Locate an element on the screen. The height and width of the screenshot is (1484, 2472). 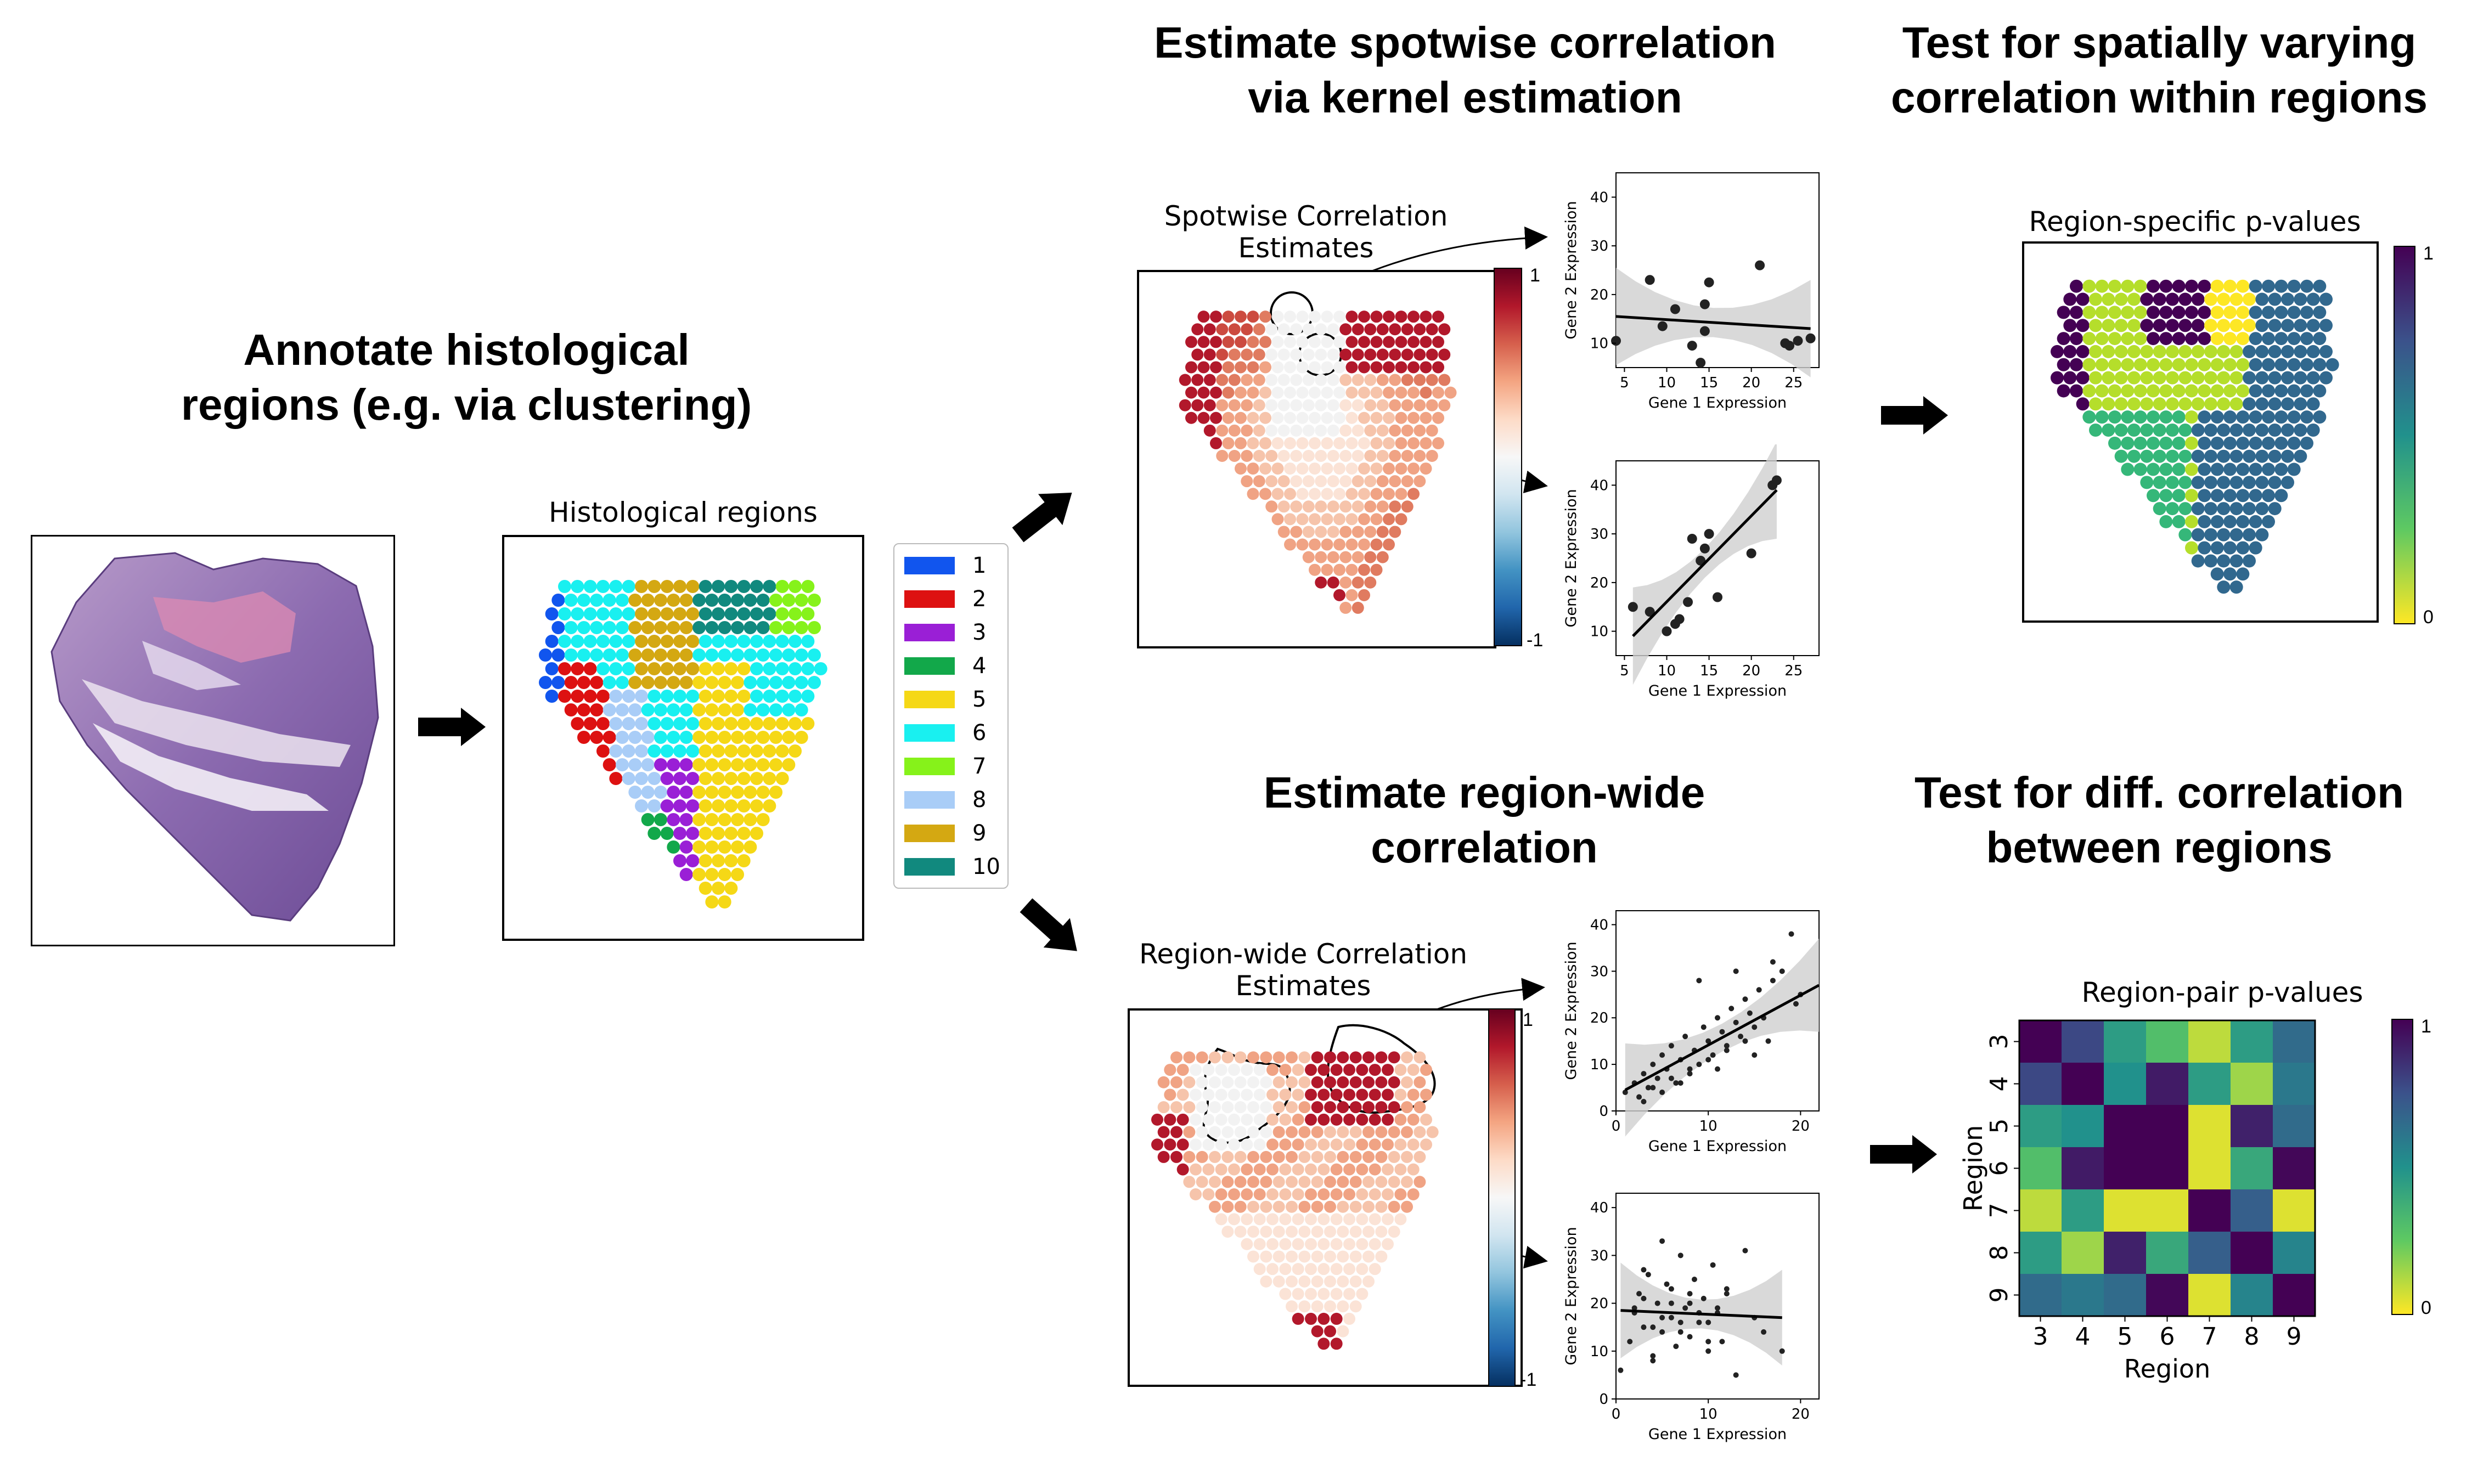
fit-line is located at coordinates (1713, 322).